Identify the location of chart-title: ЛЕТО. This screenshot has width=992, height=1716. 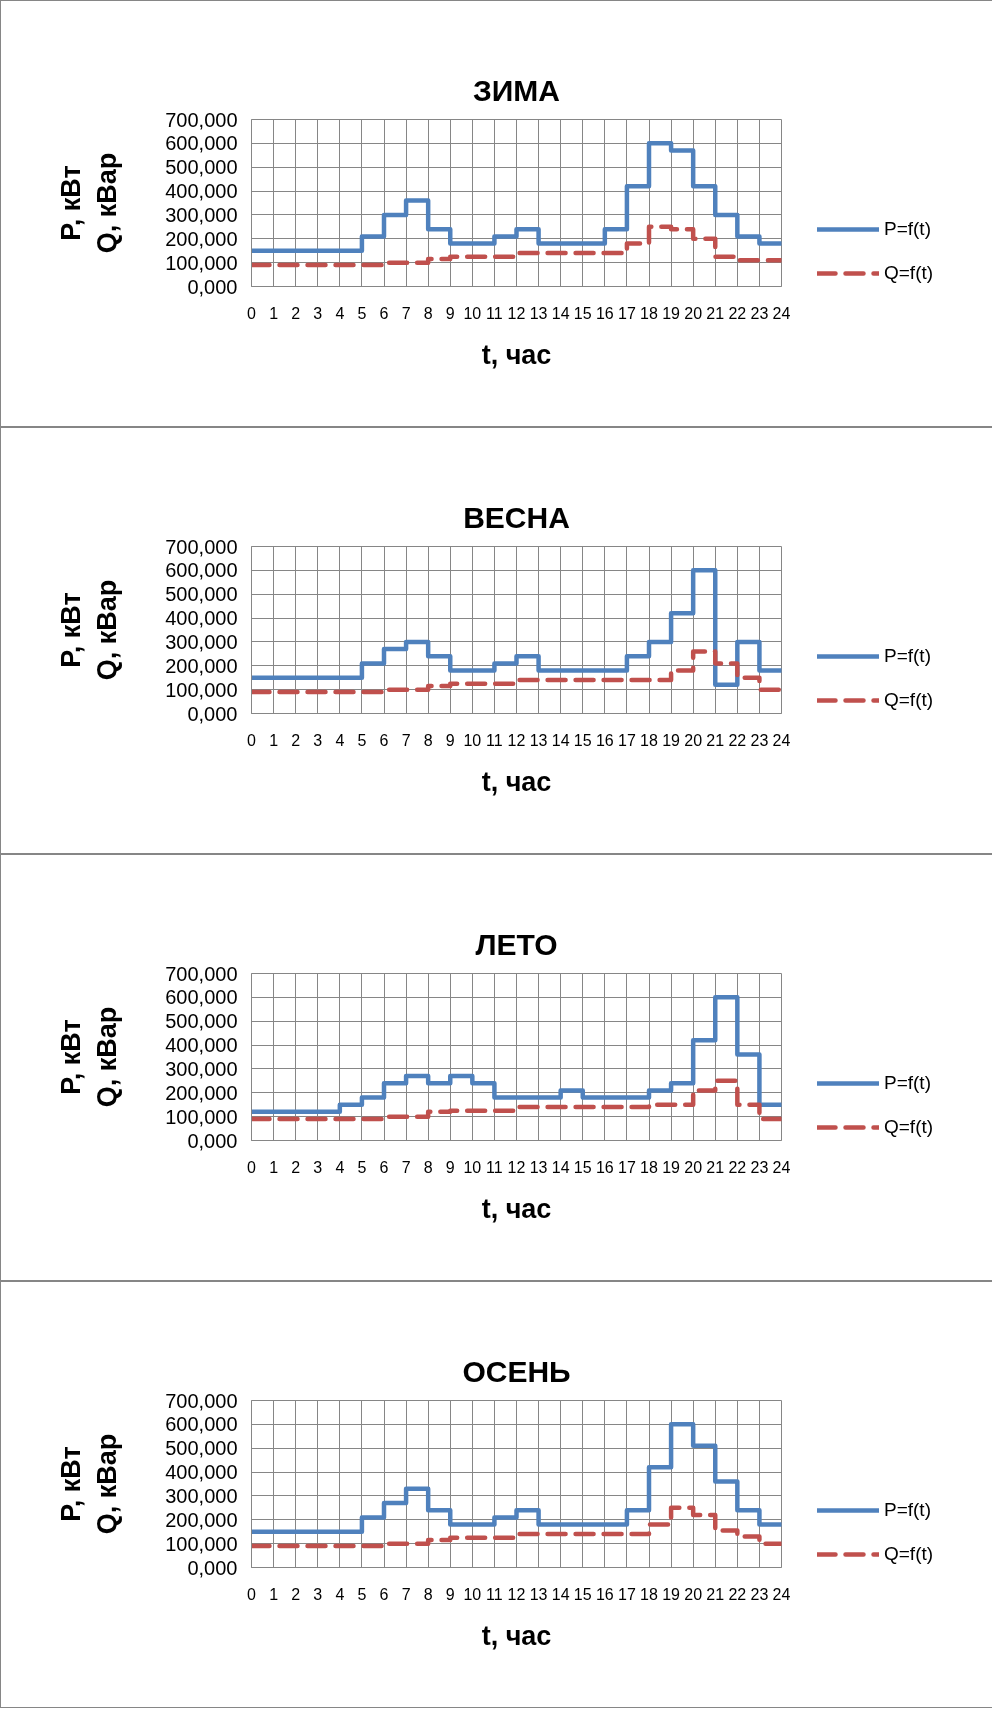
(516, 944).